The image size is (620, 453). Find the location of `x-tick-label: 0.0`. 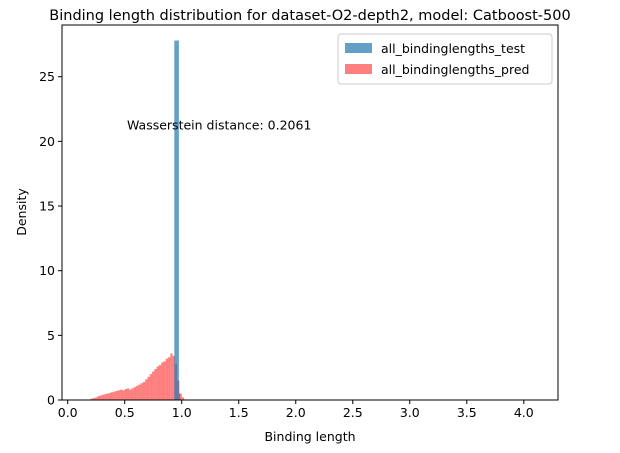

x-tick-label: 0.0 is located at coordinates (68, 412).